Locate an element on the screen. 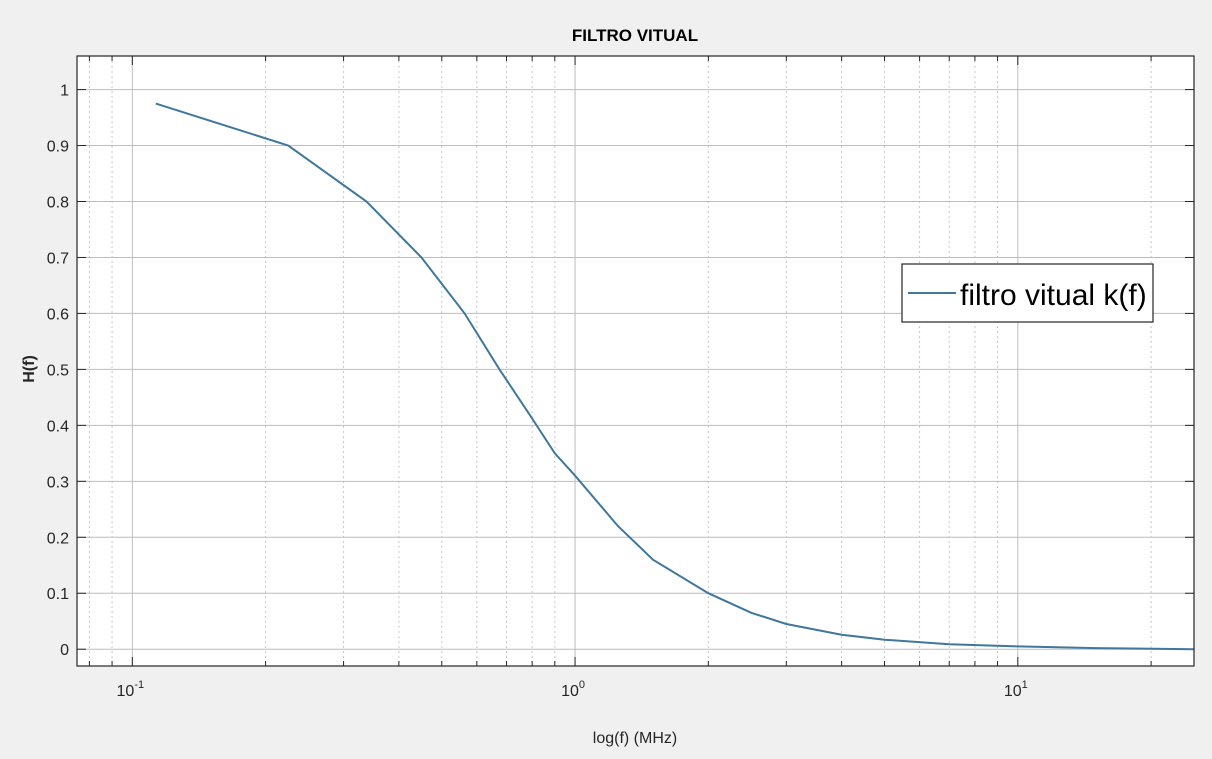  y-tick-label: 0.1 is located at coordinates (58, 594).